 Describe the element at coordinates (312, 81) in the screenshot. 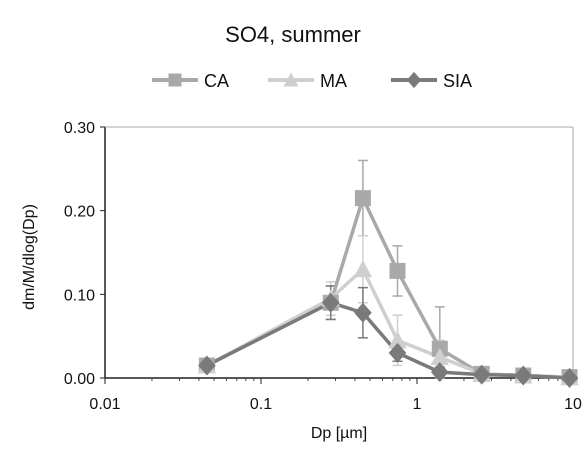

I see `legend: CA MA SIA` at that location.